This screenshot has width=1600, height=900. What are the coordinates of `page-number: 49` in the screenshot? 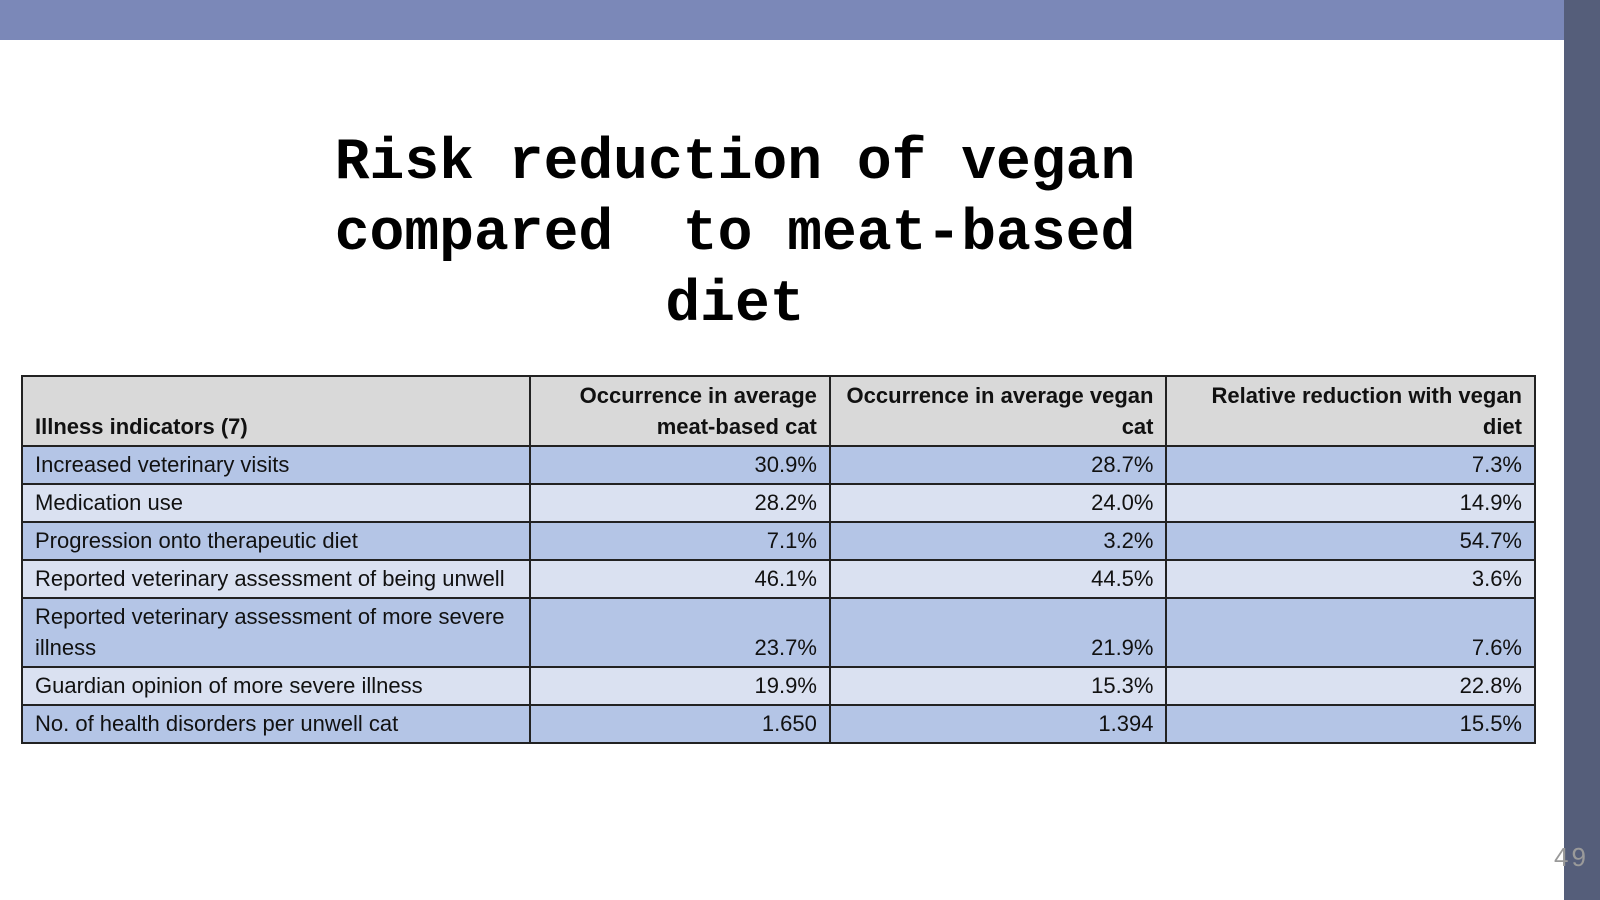 It's located at (1571, 857).